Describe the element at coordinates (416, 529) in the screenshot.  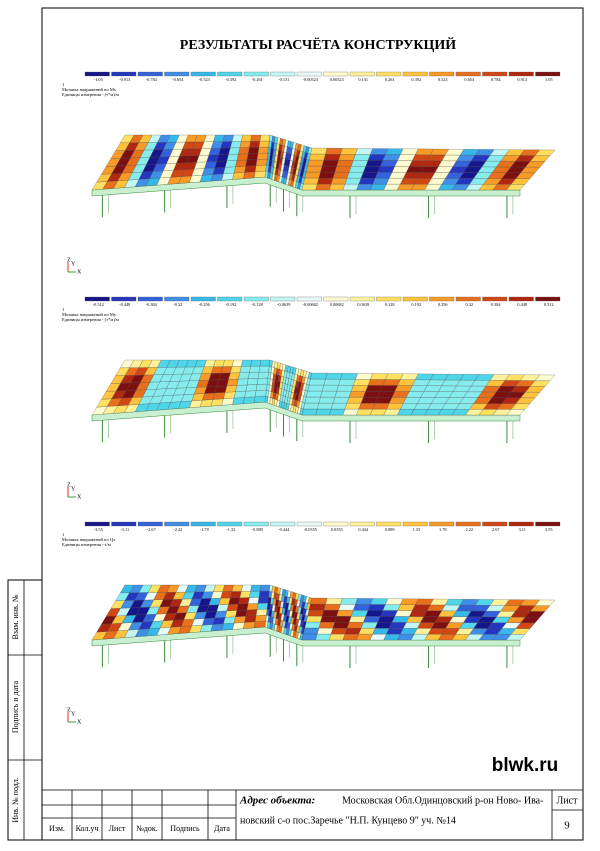
I see `legend-value: 1.33` at that location.